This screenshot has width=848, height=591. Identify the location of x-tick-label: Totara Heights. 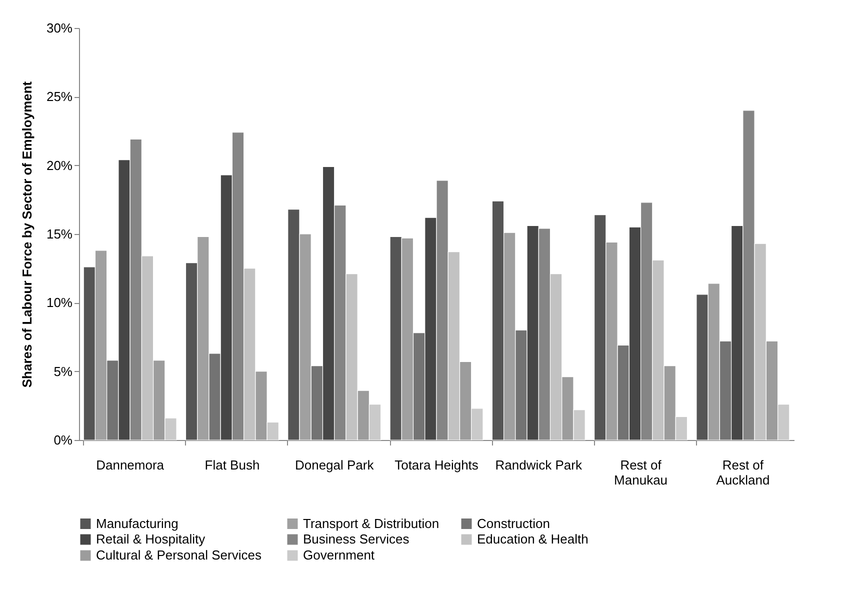
(436, 465).